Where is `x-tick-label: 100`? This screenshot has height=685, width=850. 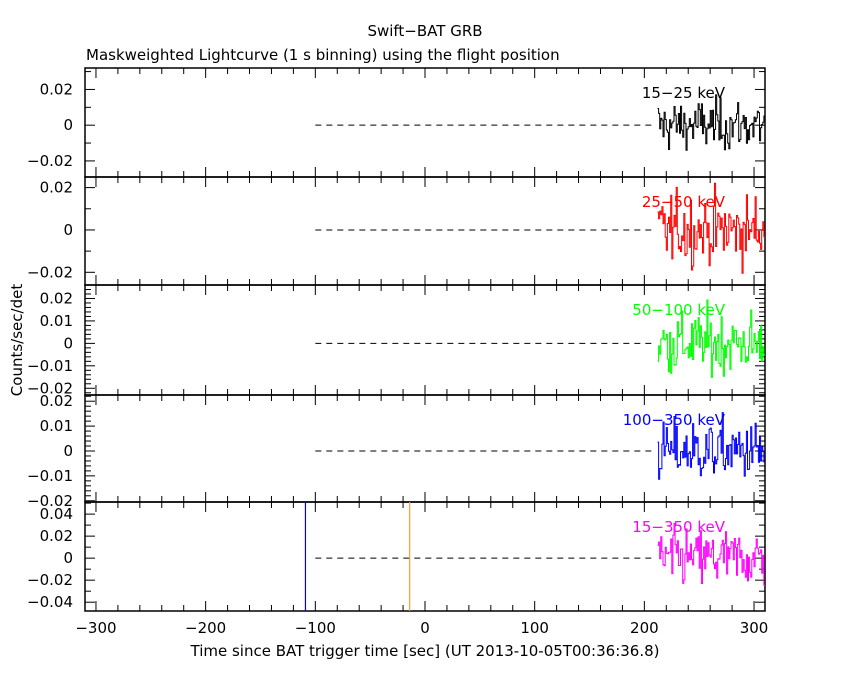 x-tick-label: 100 is located at coordinates (534, 628).